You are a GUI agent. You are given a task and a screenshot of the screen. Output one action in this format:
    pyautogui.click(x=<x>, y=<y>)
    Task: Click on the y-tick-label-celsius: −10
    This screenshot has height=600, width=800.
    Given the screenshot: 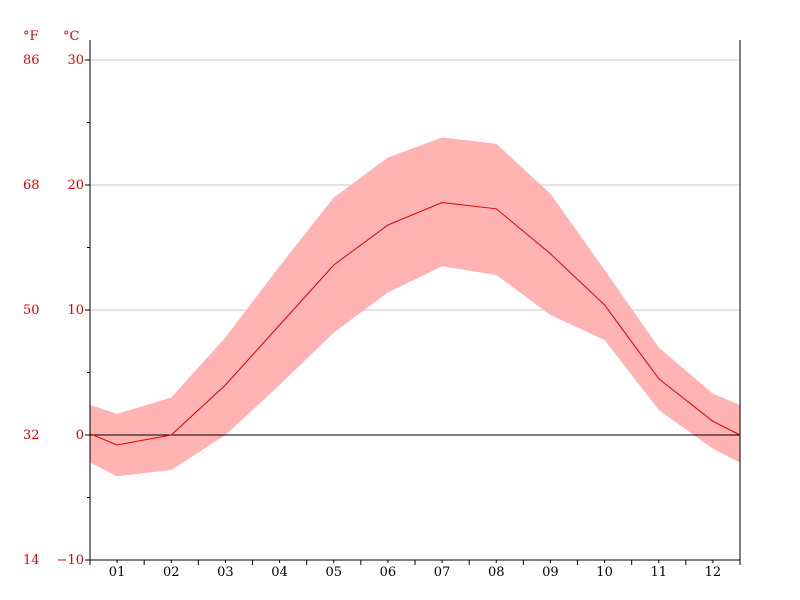 What is the action you would take?
    pyautogui.click(x=70, y=560)
    